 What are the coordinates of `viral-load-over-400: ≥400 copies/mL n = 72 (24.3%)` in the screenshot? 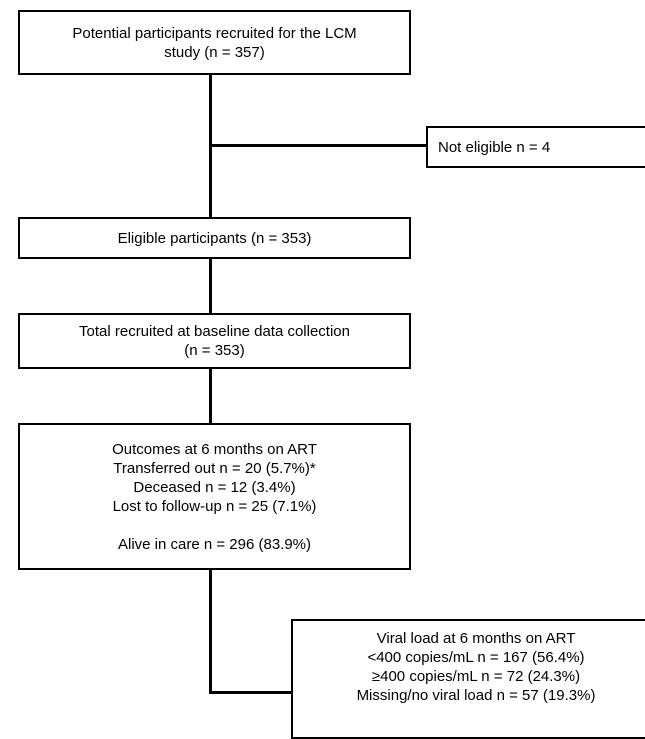 It's located at (476, 676).